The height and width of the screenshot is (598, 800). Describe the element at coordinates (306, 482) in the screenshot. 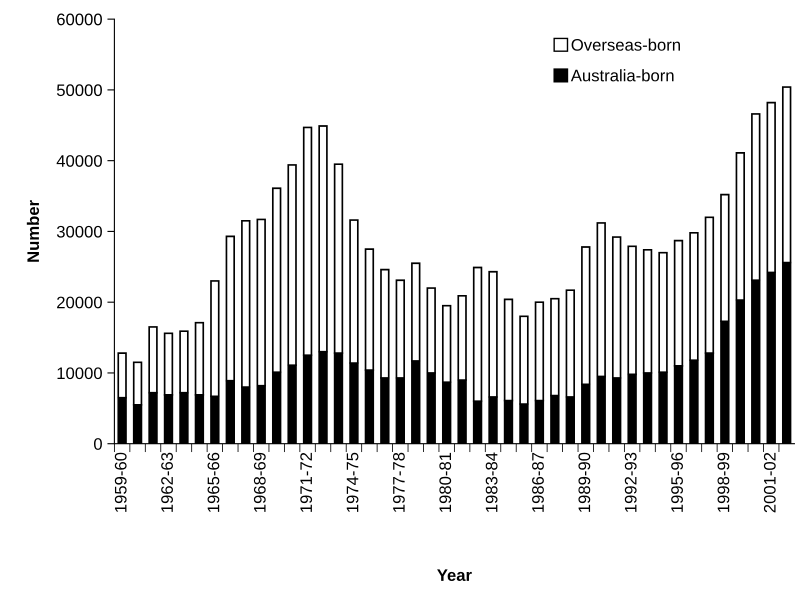

I see `x-tick-label: 1971-72` at that location.